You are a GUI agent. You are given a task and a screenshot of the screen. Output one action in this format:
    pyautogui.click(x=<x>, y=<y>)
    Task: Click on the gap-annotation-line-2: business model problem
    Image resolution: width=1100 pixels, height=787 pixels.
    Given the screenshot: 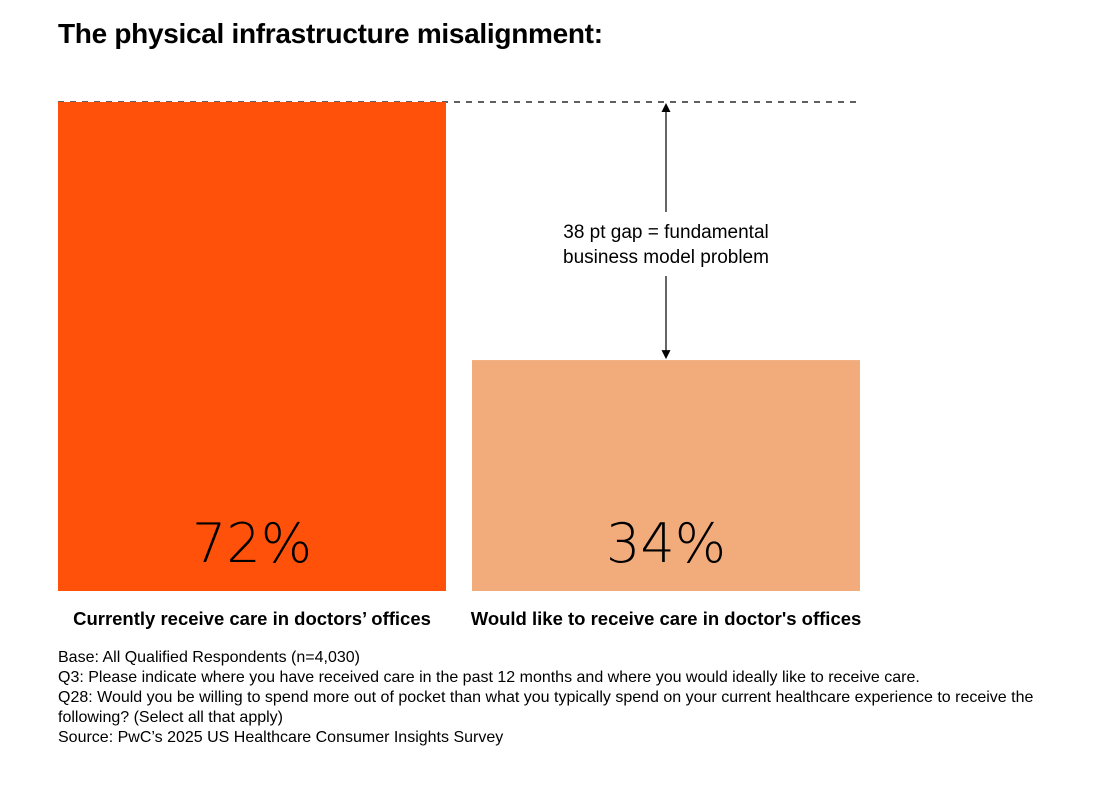 What is the action you would take?
    pyautogui.click(x=666, y=257)
    